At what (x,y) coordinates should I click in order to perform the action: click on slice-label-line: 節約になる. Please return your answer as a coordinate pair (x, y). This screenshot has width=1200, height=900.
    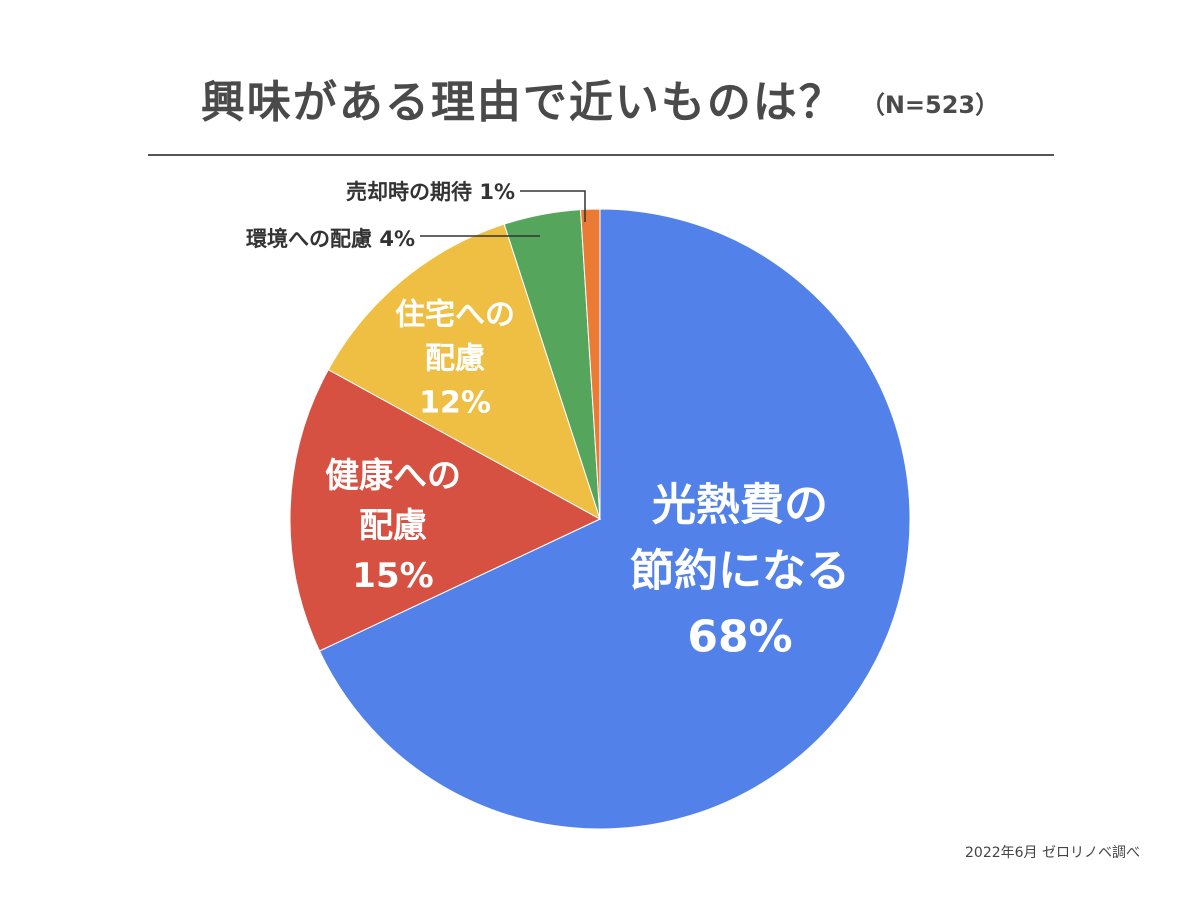
    Looking at the image, I should click on (740, 570).